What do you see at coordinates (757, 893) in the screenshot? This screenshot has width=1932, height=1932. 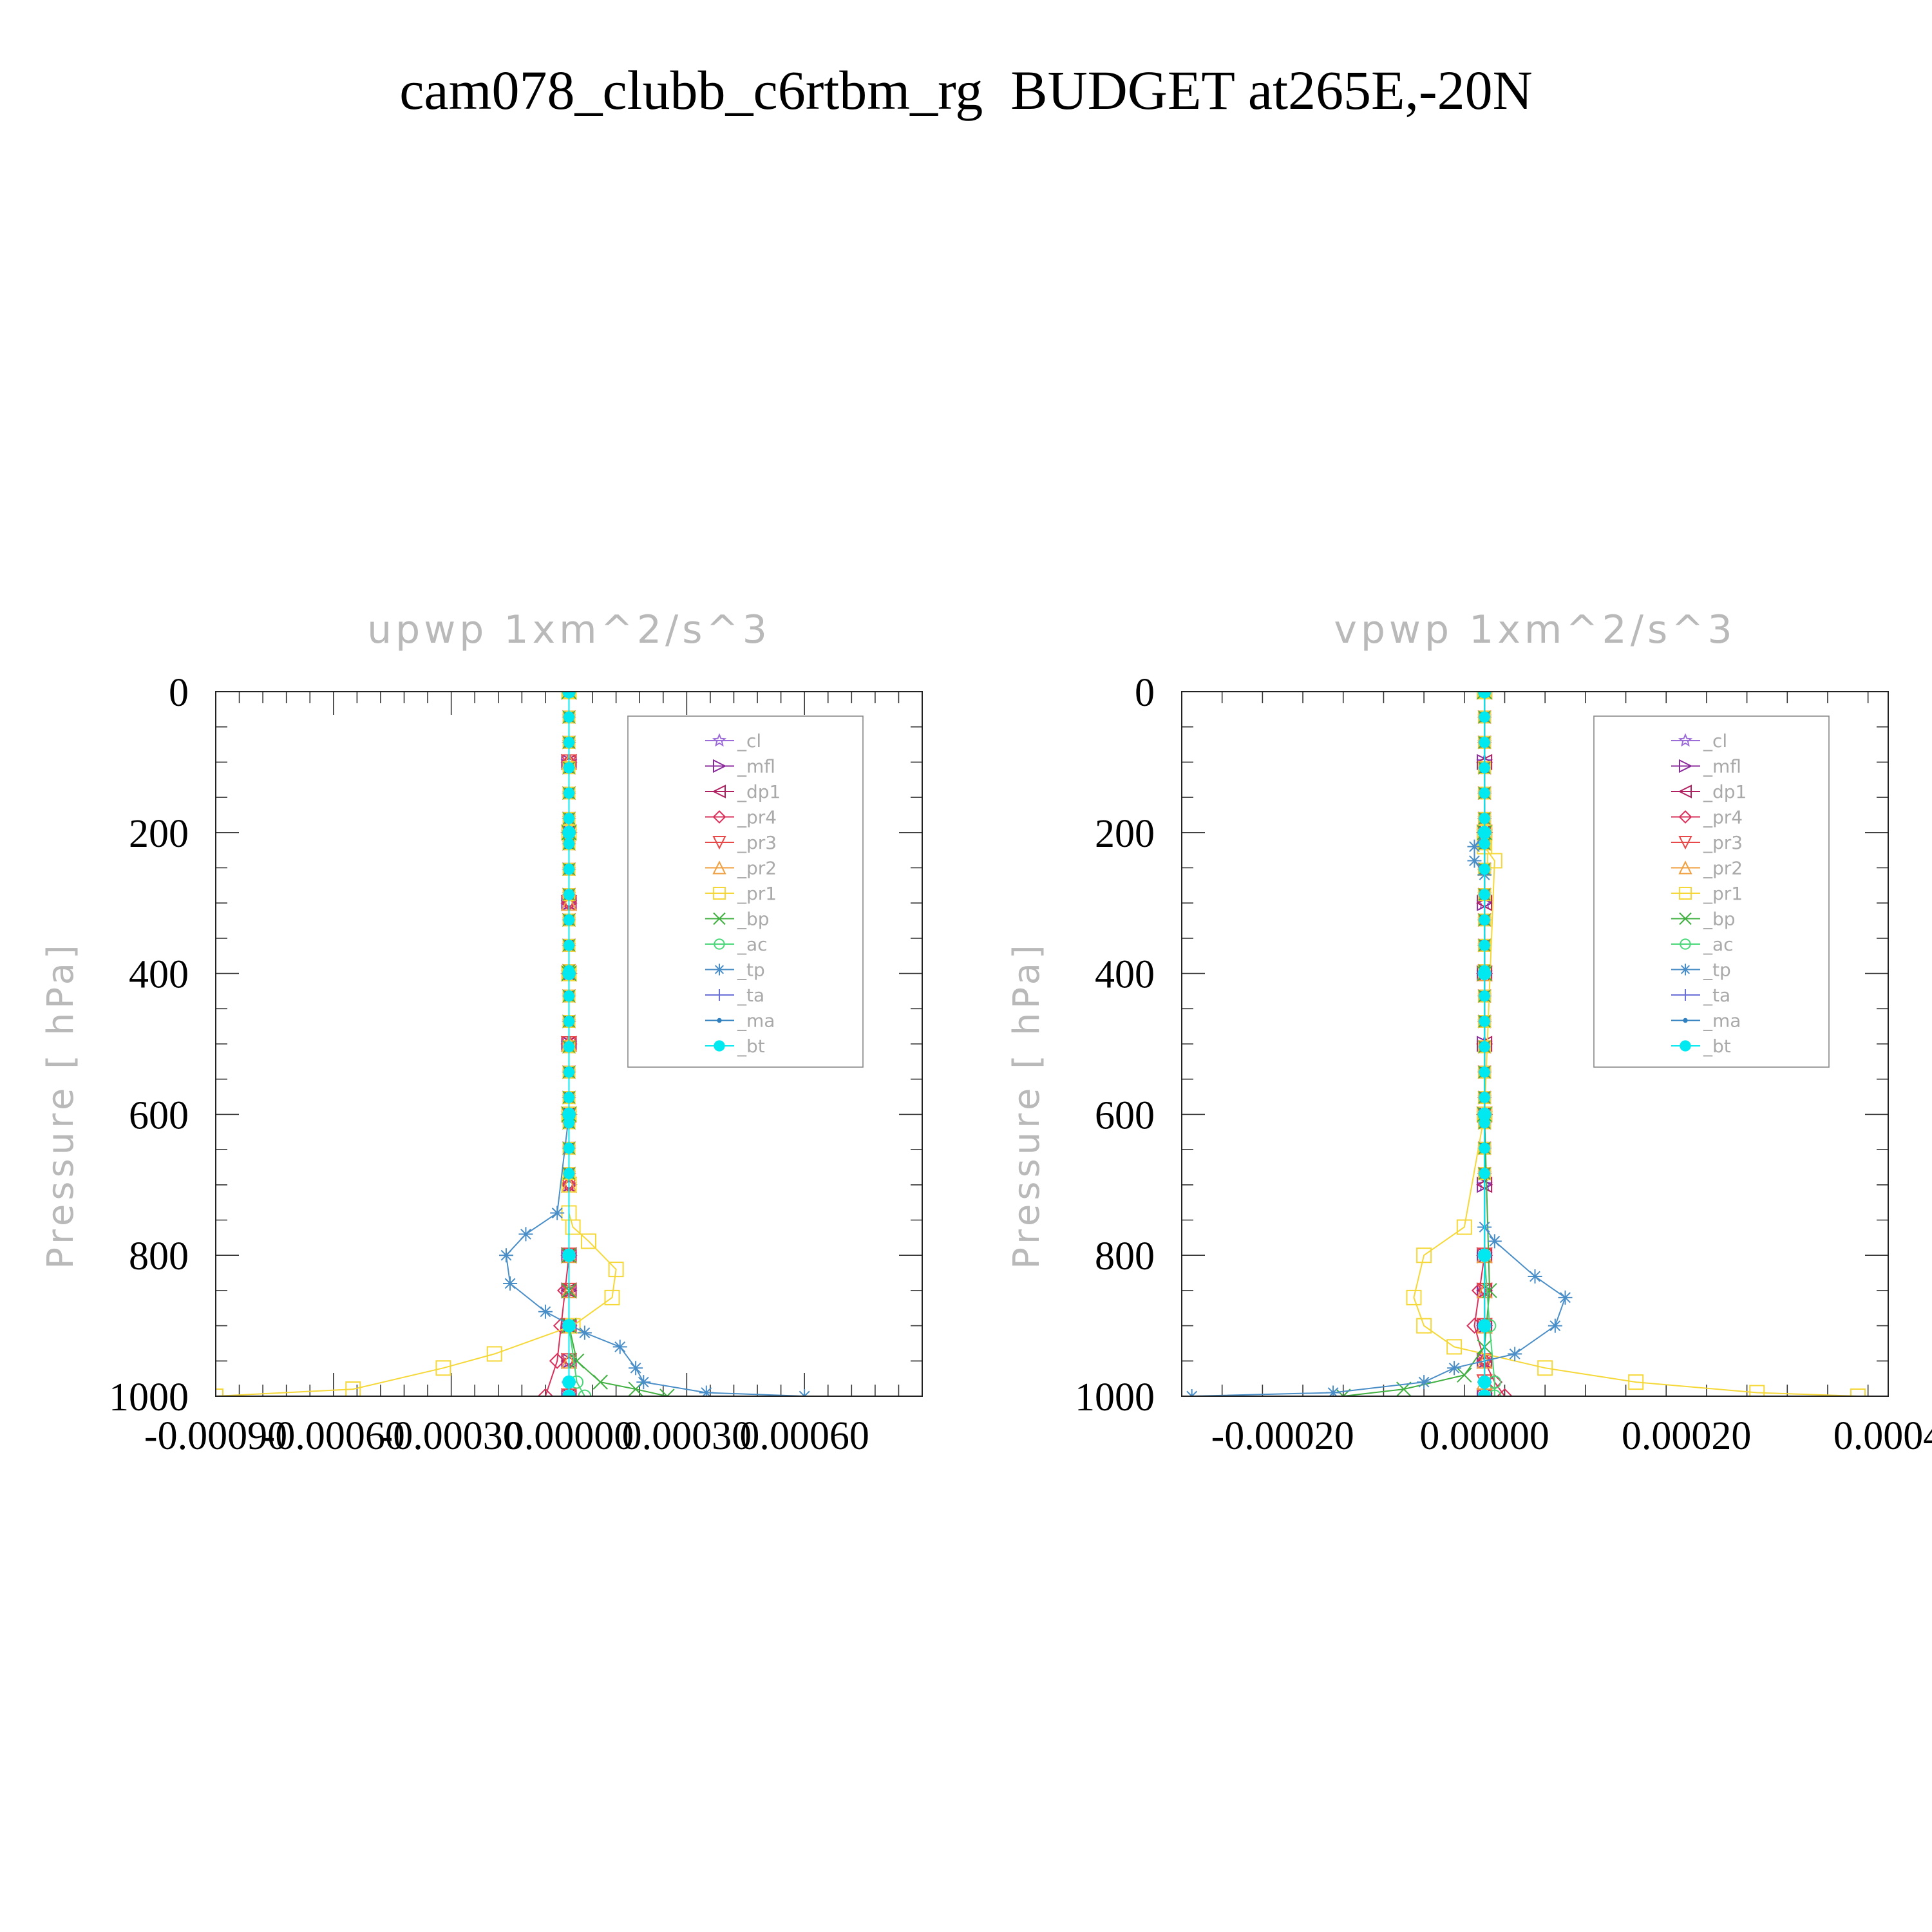 I see `legend-label: _pr1` at bounding box center [757, 893].